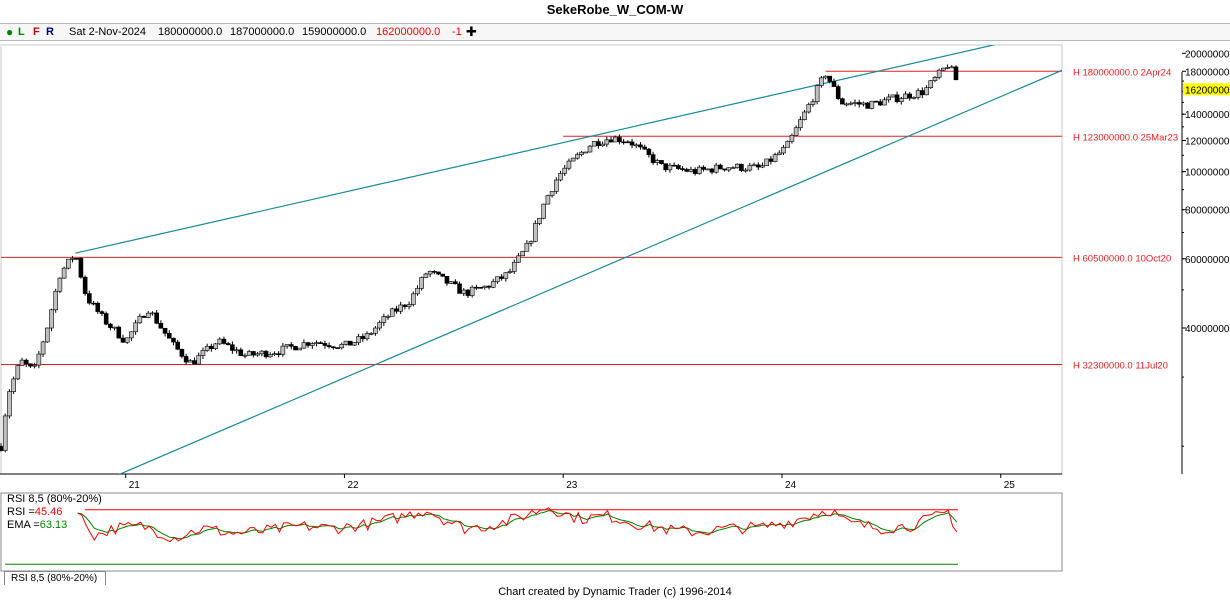  I want to click on level-label: H 60500000.0 10Oct20, so click(1122, 258).